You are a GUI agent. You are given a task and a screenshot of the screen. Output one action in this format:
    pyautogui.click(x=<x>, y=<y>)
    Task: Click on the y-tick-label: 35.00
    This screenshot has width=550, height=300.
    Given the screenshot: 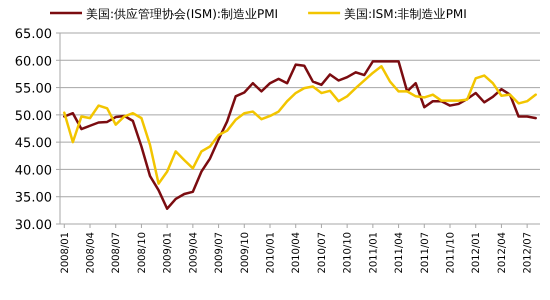 What is the action you would take?
    pyautogui.click(x=33, y=198)
    